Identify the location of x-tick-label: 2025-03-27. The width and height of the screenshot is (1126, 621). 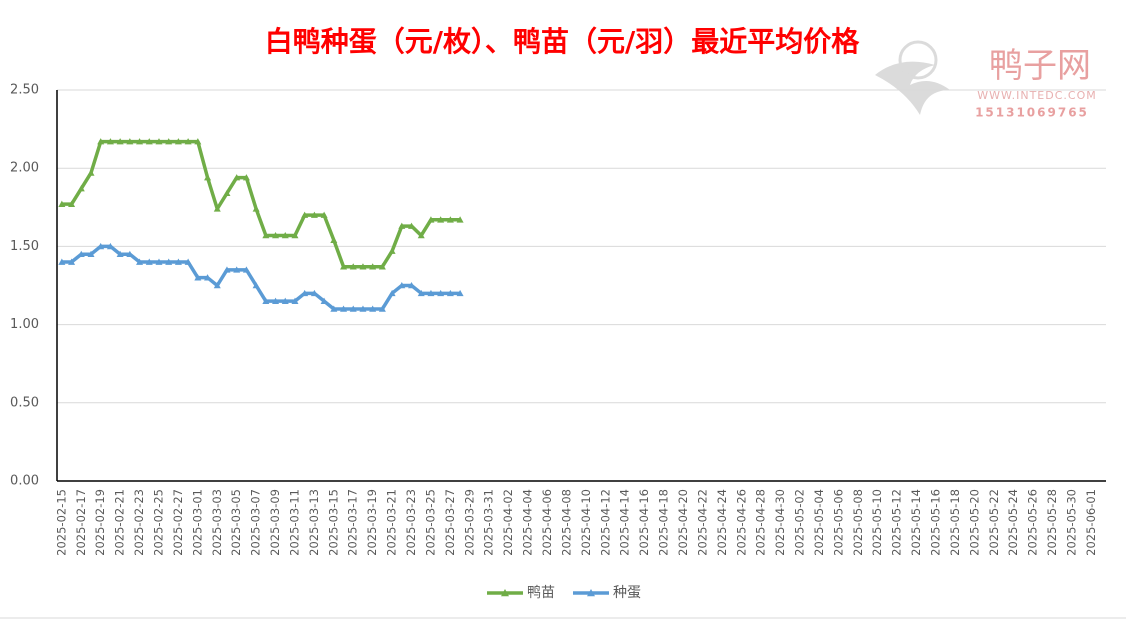
(450, 522).